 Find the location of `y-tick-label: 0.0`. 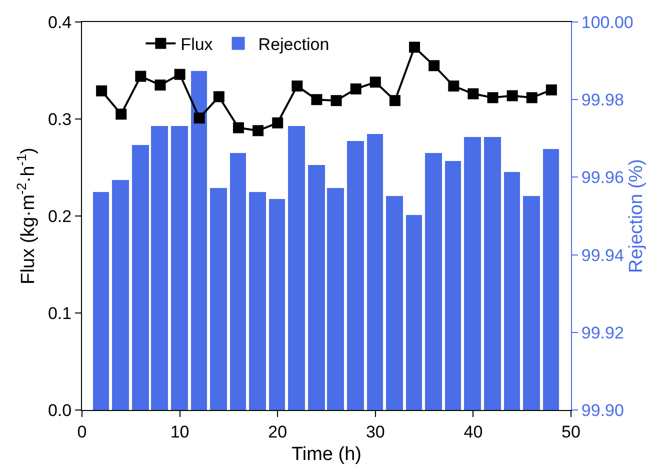

y-tick-label: 0.0 is located at coordinates (60, 410).